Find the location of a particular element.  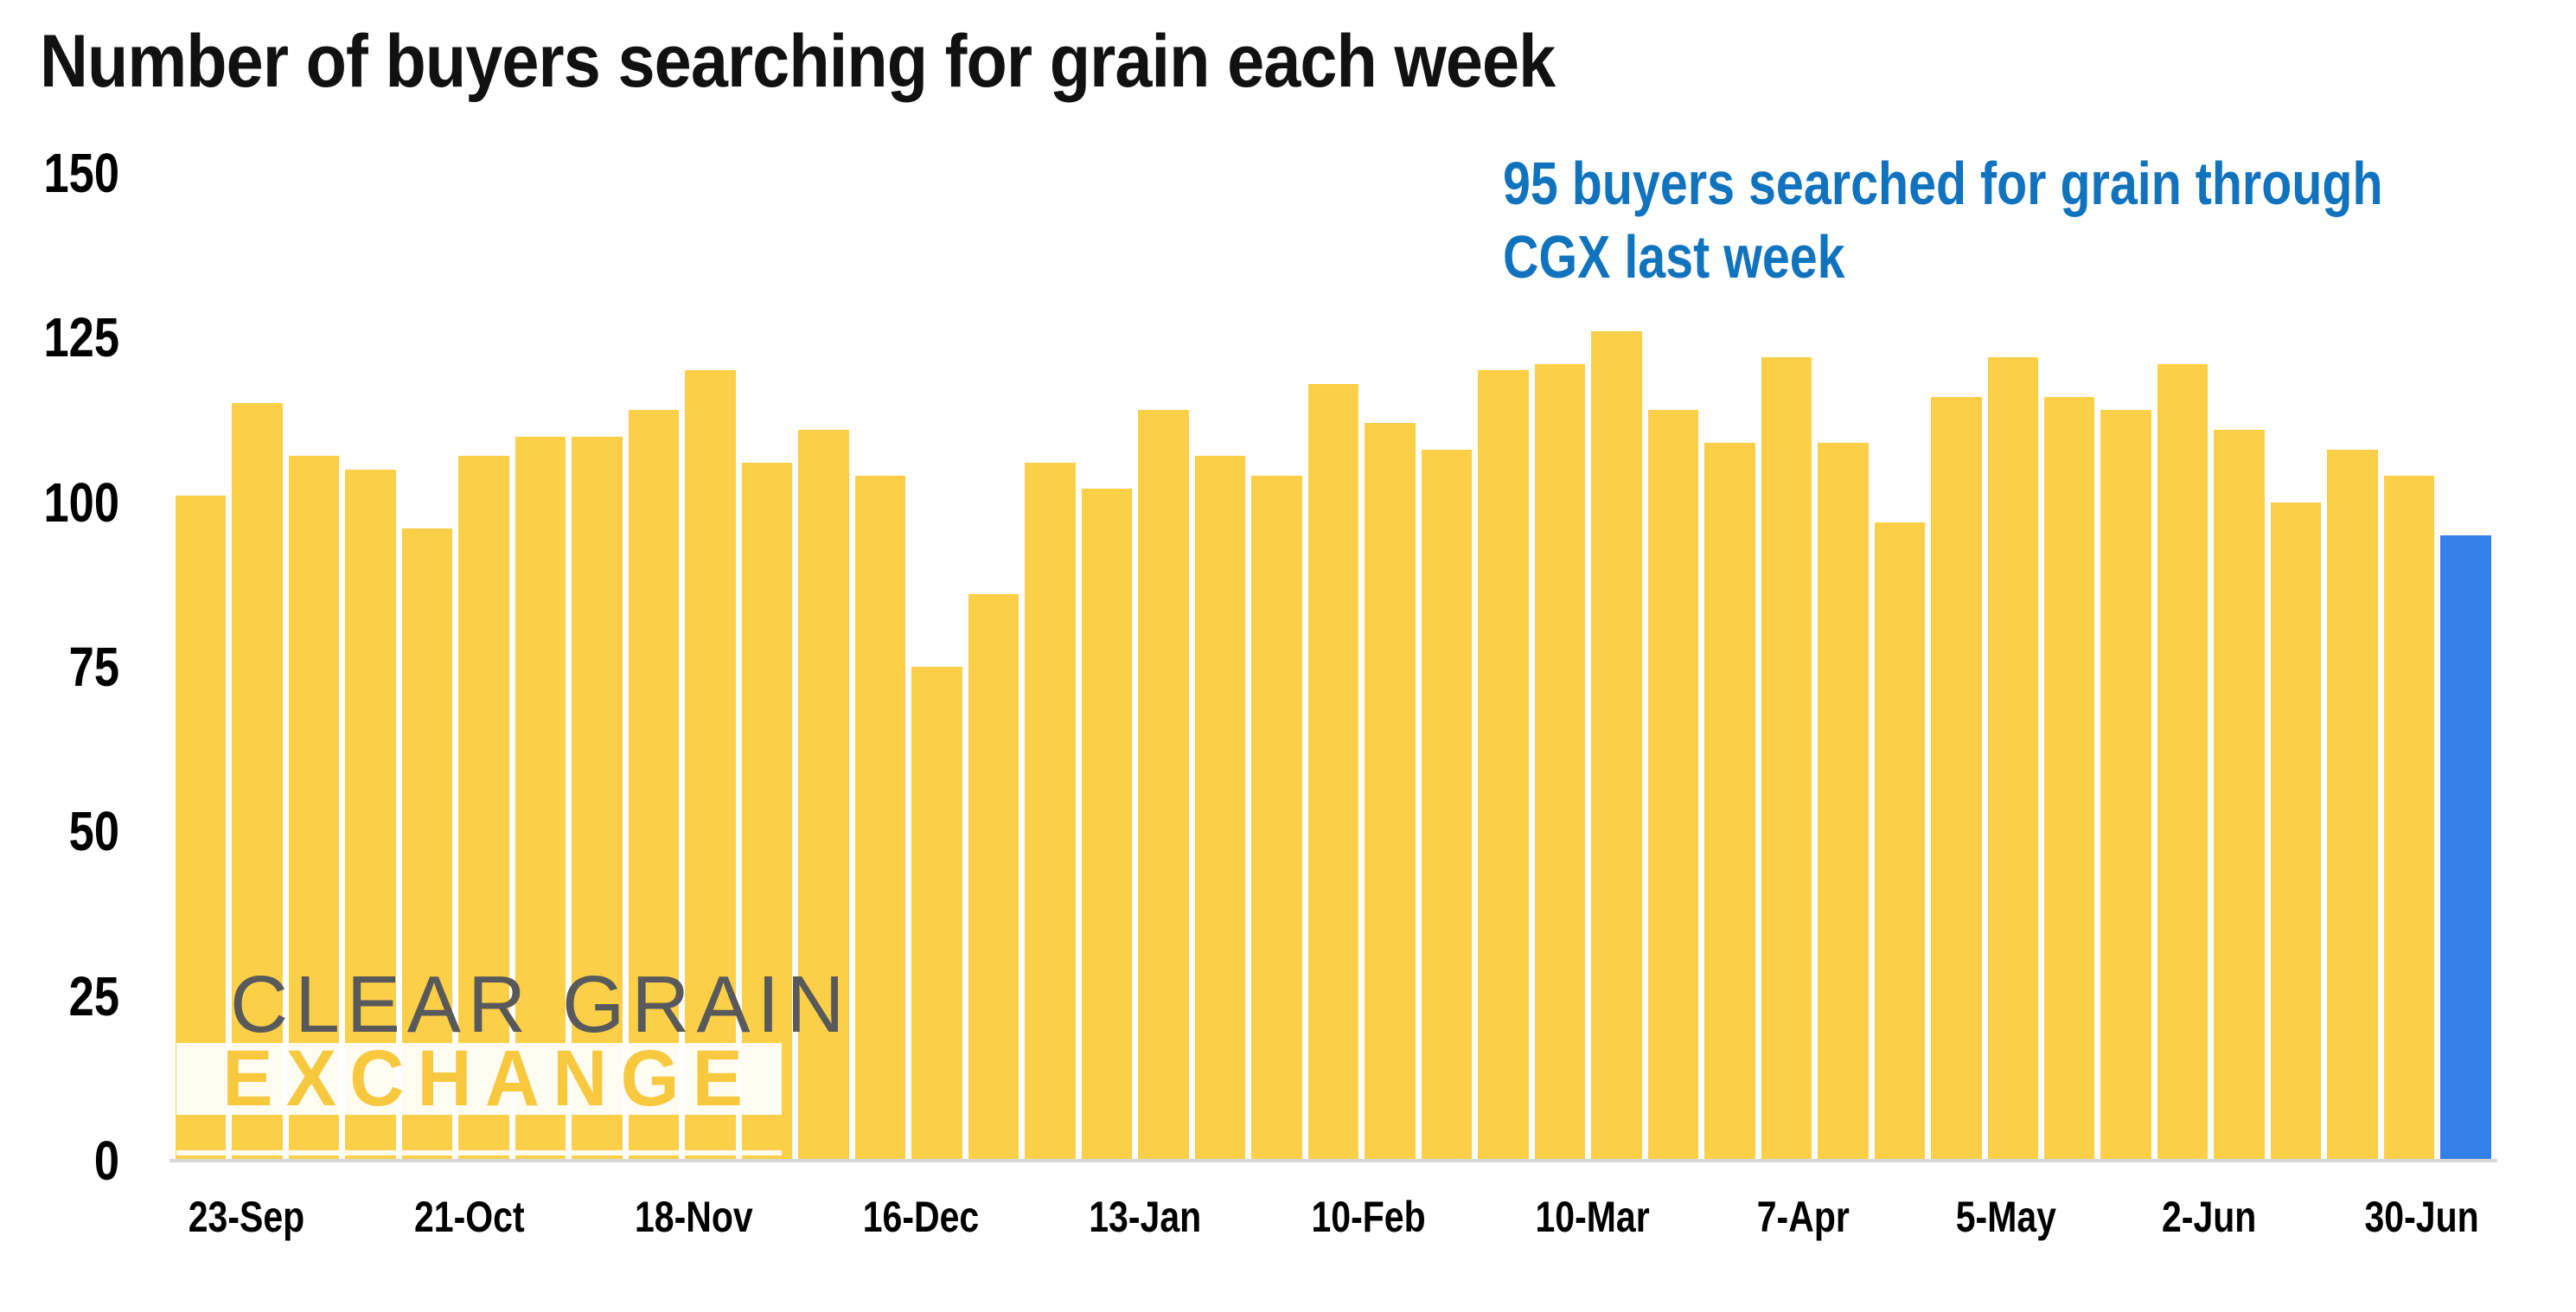

x-tick-slot: 21-Oct is located at coordinates (470, 1217).